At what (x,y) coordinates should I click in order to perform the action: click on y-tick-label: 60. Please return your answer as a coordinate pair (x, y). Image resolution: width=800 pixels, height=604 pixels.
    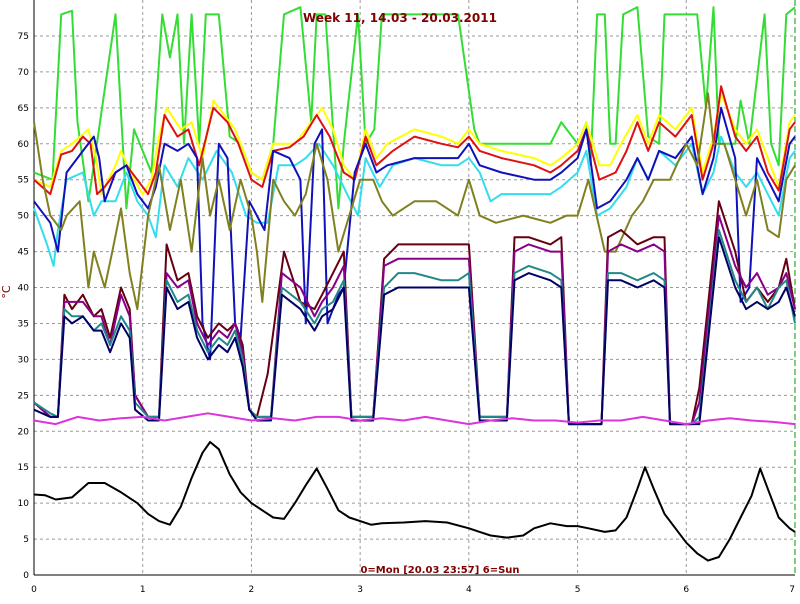
    Looking at the image, I should click on (24, 145).